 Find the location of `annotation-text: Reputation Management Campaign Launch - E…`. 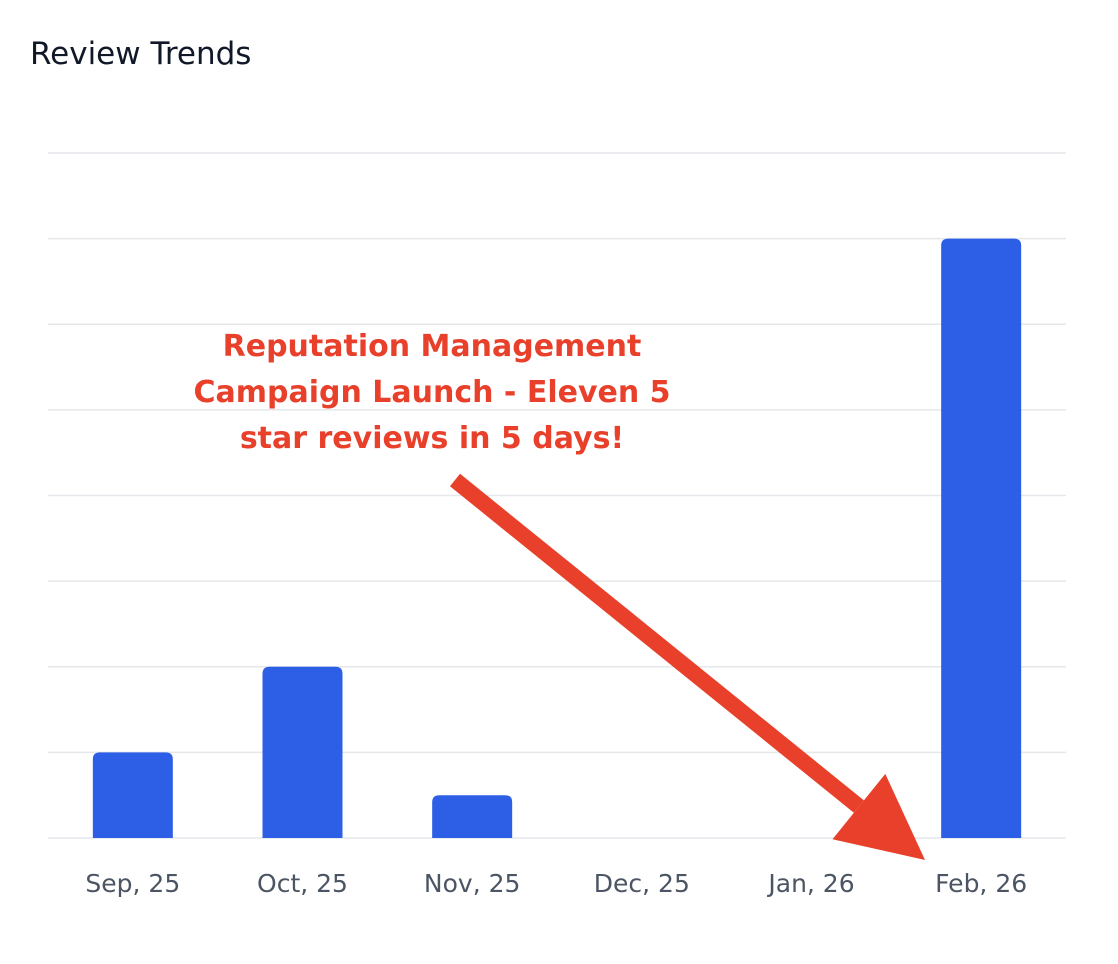

annotation-text: Reputation Management Campaign Launch - E… is located at coordinates (431, 392).